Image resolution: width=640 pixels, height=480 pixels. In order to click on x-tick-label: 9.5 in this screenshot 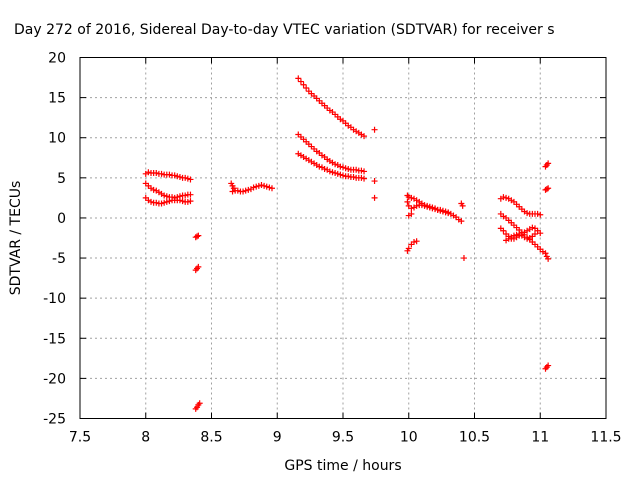, I will do `click(343, 438)`.